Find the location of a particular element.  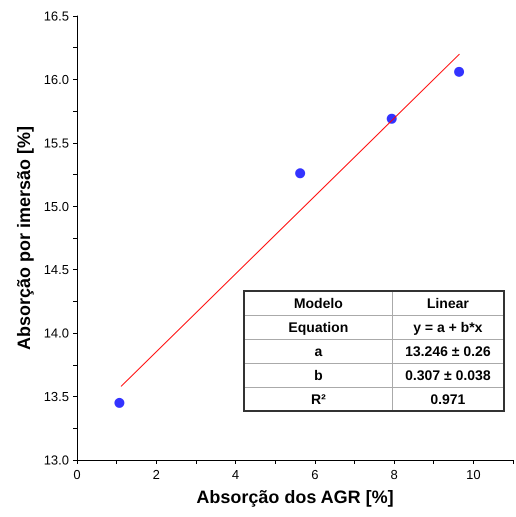

y-tick-label: 16.0 is located at coordinates (56, 79).